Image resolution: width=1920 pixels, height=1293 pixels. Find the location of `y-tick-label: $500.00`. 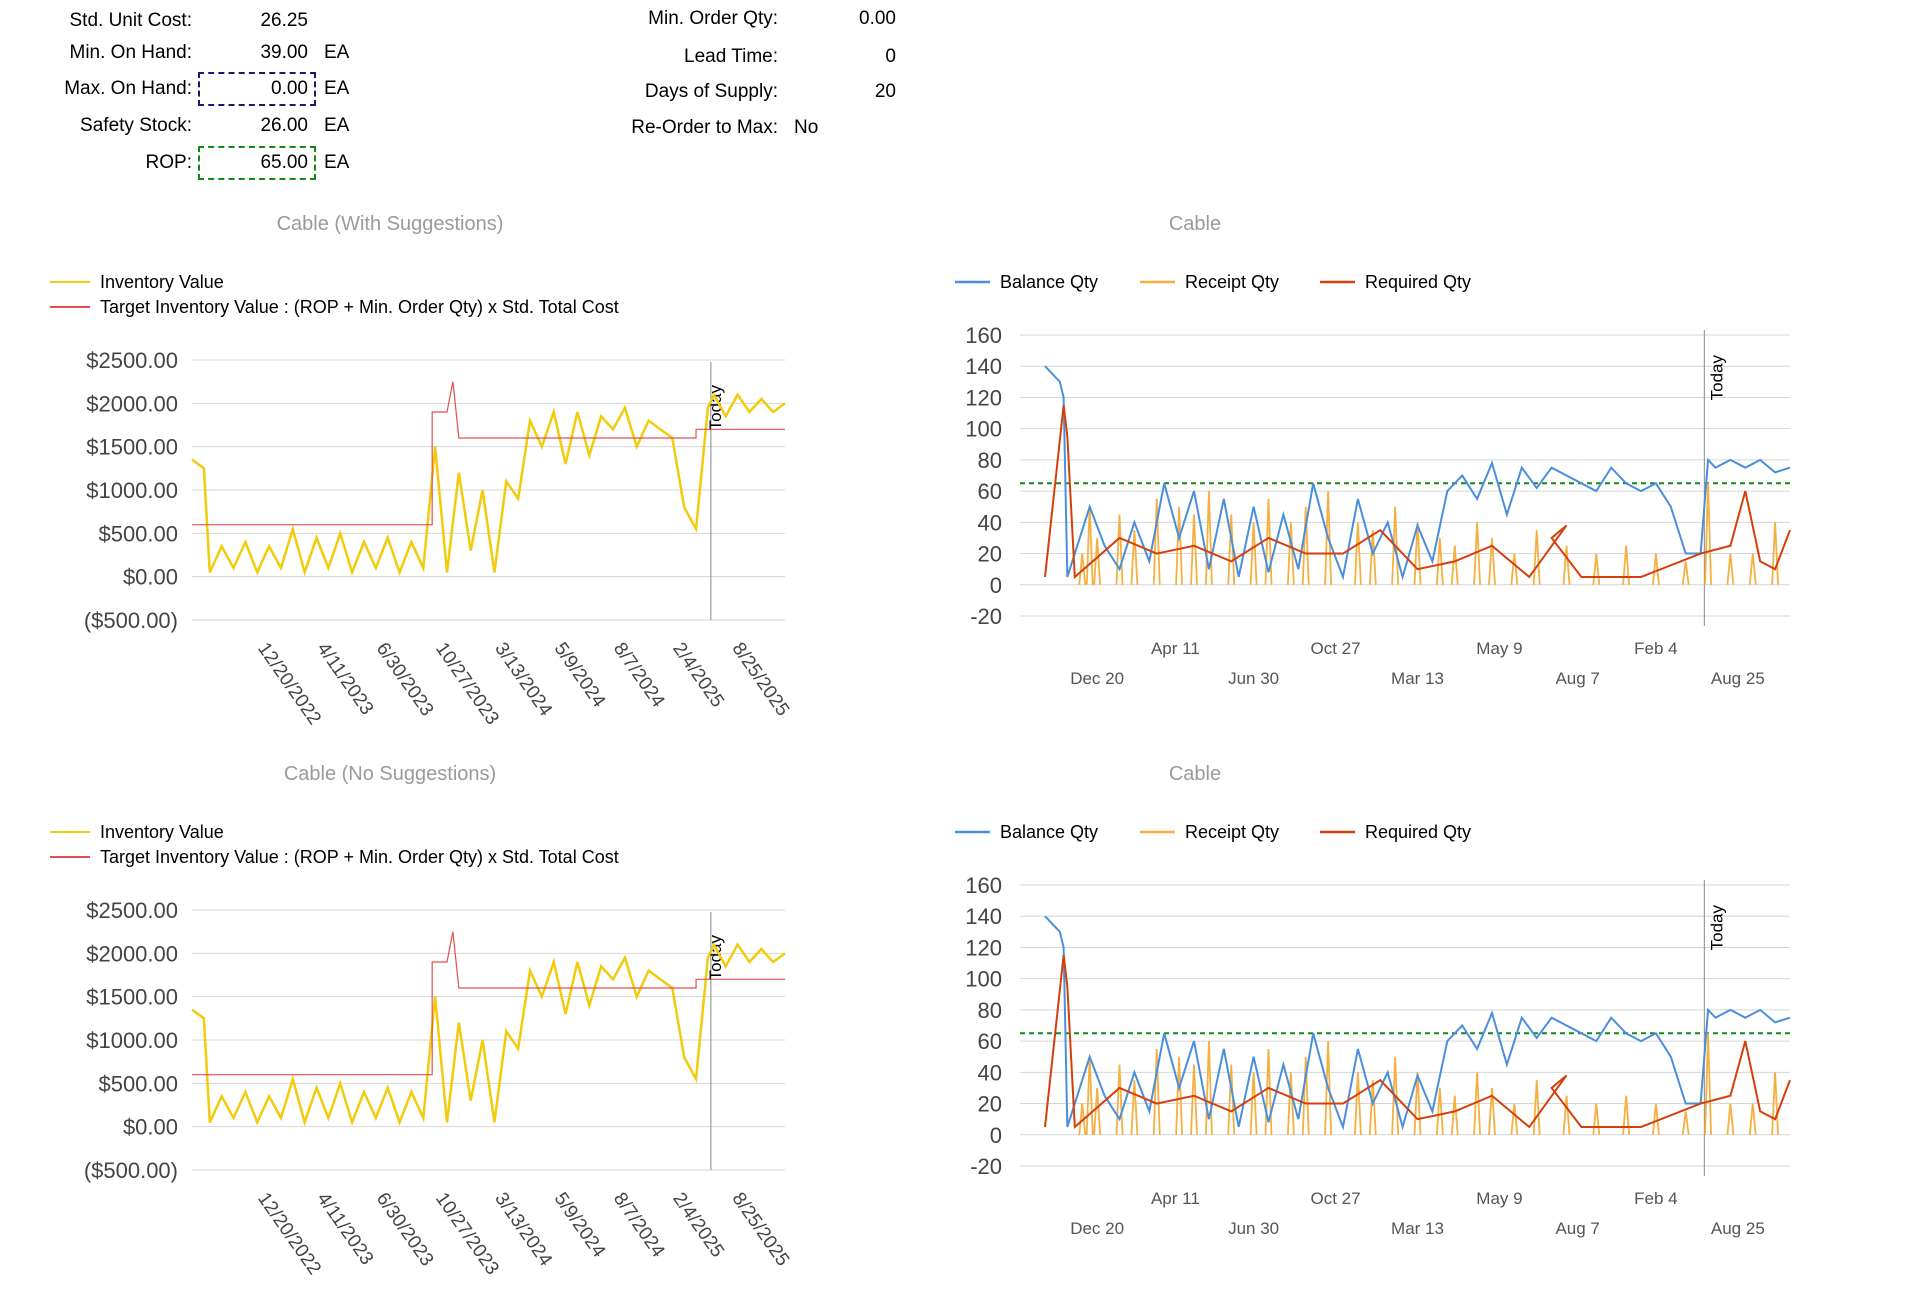

y-tick-label: $500.00 is located at coordinates (138, 1083).